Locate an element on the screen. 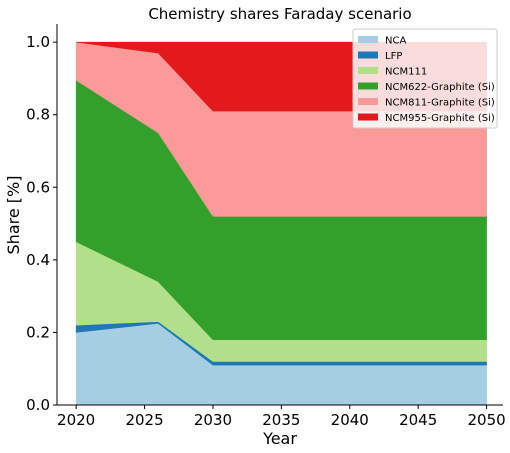 Image resolution: width=510 pixels, height=453 pixels. x-tick-label: 2045 is located at coordinates (418, 420).